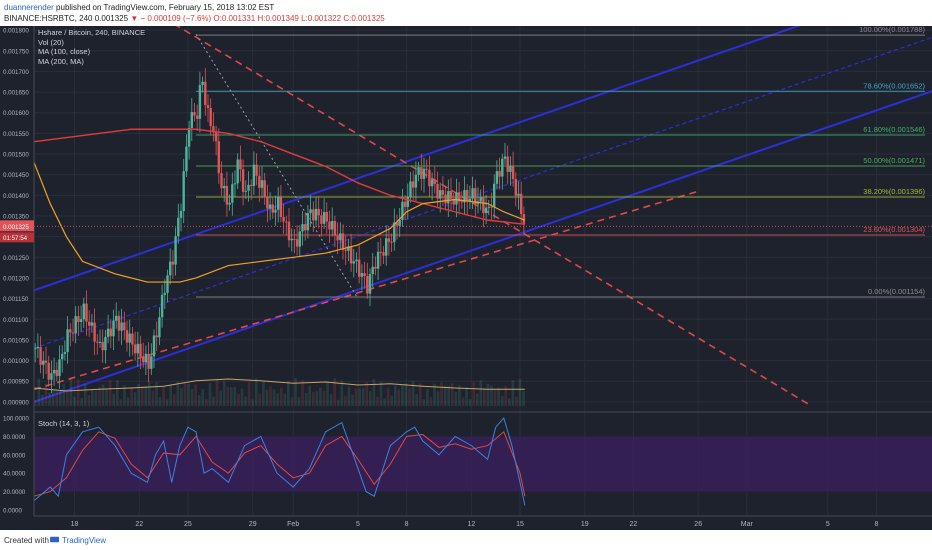 This screenshot has height=550, width=932. What do you see at coordinates (14, 492) in the screenshot?
I see `stoch-tick-label: 20.0000` at bounding box center [14, 492].